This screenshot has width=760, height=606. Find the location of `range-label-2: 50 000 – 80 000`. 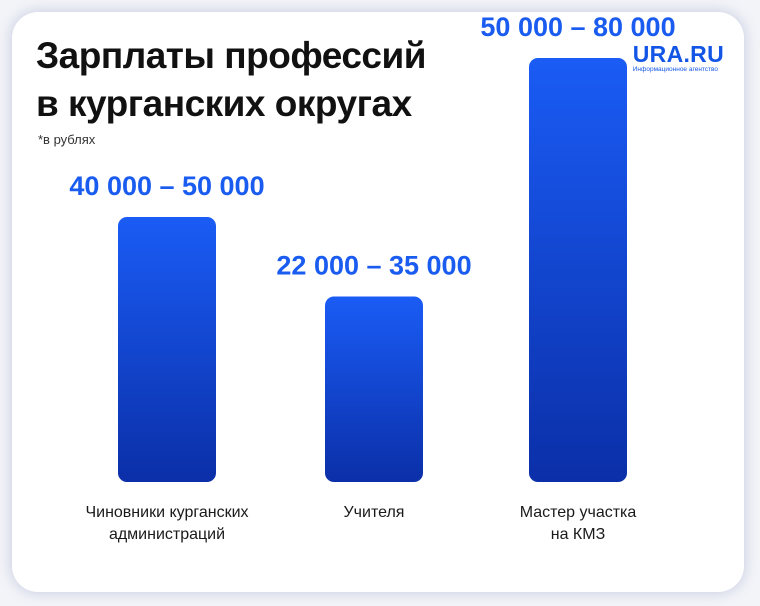

range-label-2: 50 000 – 80 000 is located at coordinates (577, 27).